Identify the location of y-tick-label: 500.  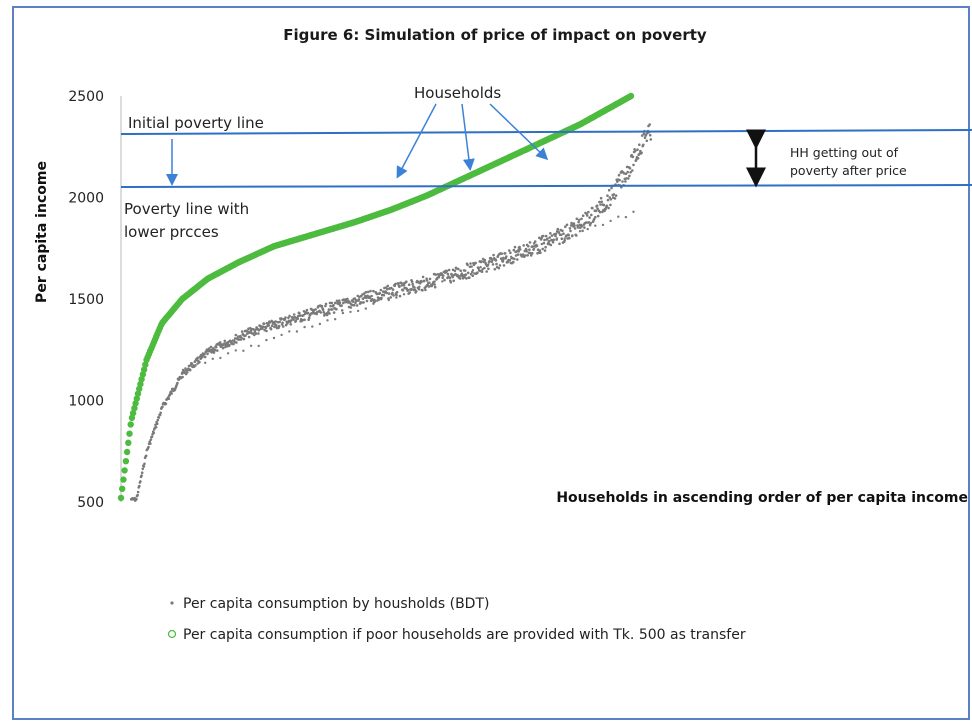
(90, 503).